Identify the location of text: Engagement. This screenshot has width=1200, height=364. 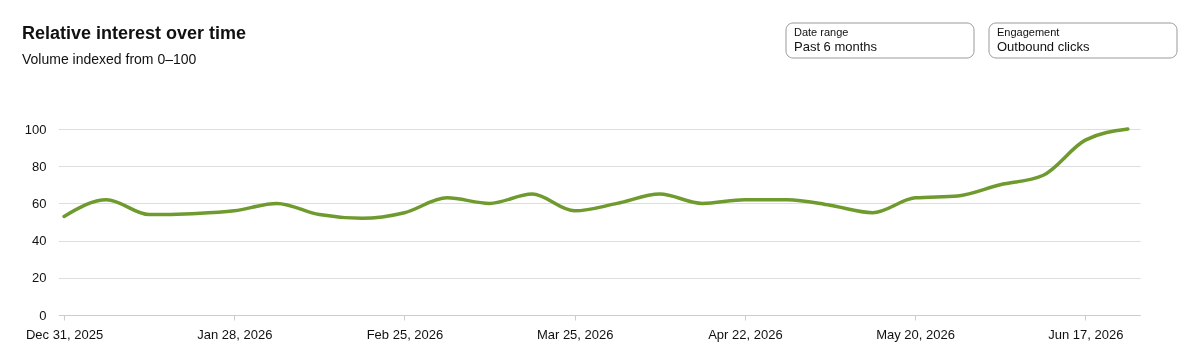
(1028, 32).